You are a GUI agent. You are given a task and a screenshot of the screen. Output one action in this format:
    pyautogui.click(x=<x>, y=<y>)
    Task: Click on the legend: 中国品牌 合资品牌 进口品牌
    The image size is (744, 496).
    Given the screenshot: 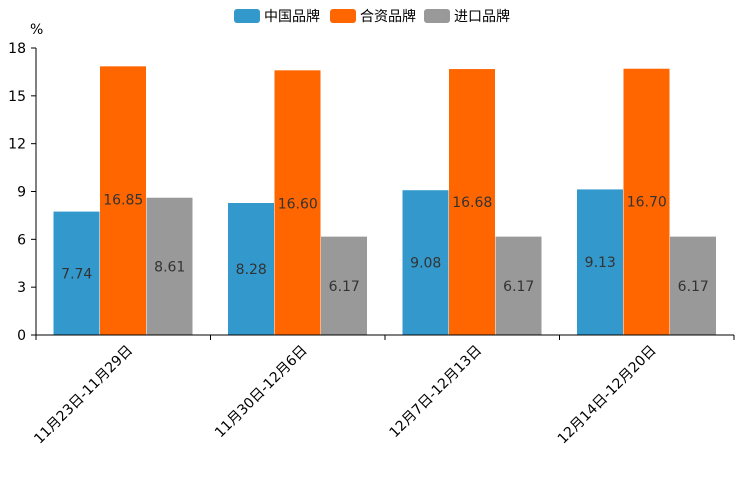 What is the action you would take?
    pyautogui.click(x=372, y=16)
    